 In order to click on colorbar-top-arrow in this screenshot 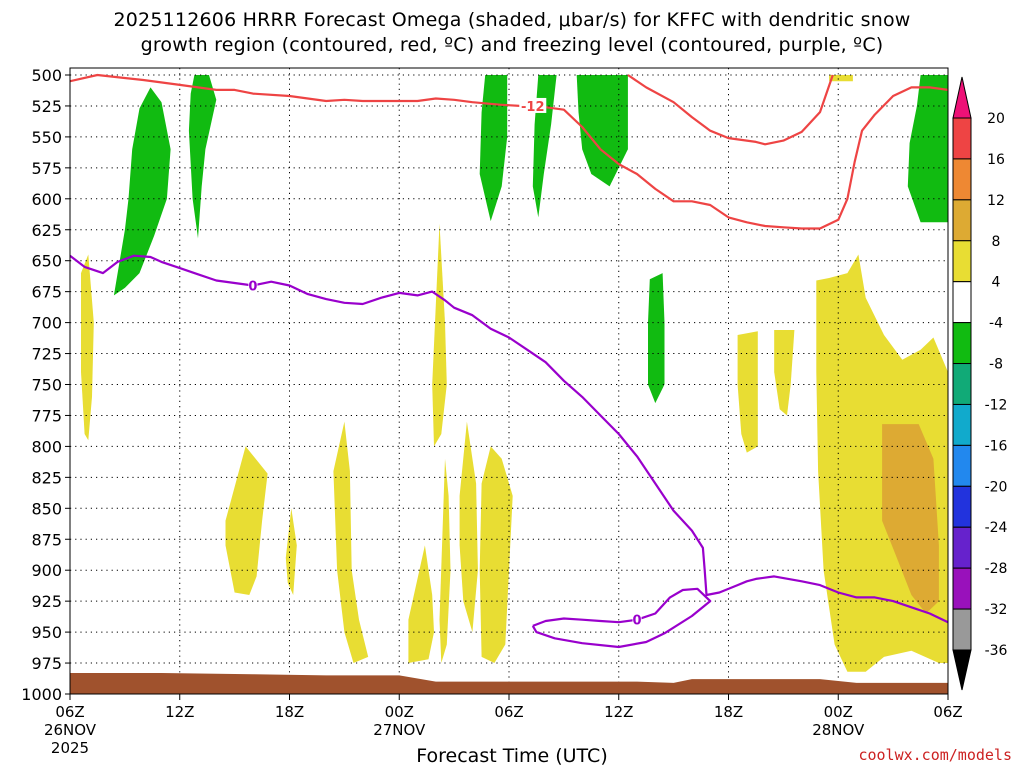, I will do `click(962, 97)`.